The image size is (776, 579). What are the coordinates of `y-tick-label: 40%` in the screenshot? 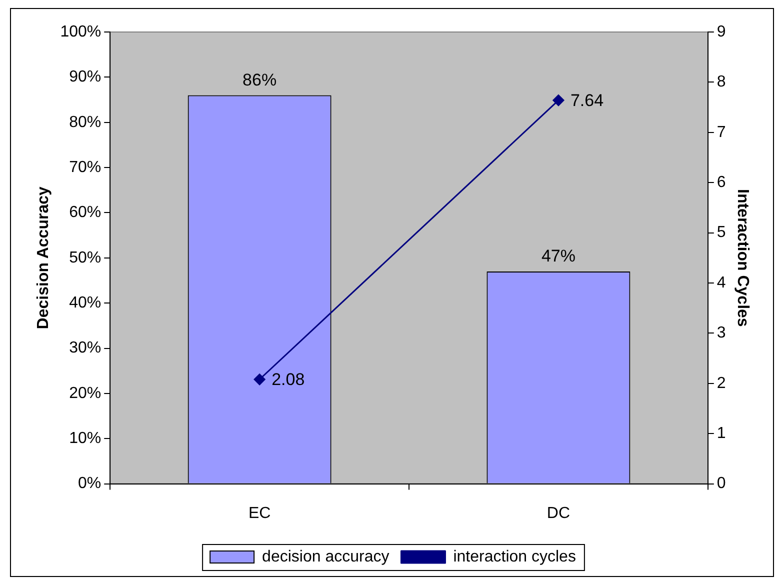 It's located at (85, 303).